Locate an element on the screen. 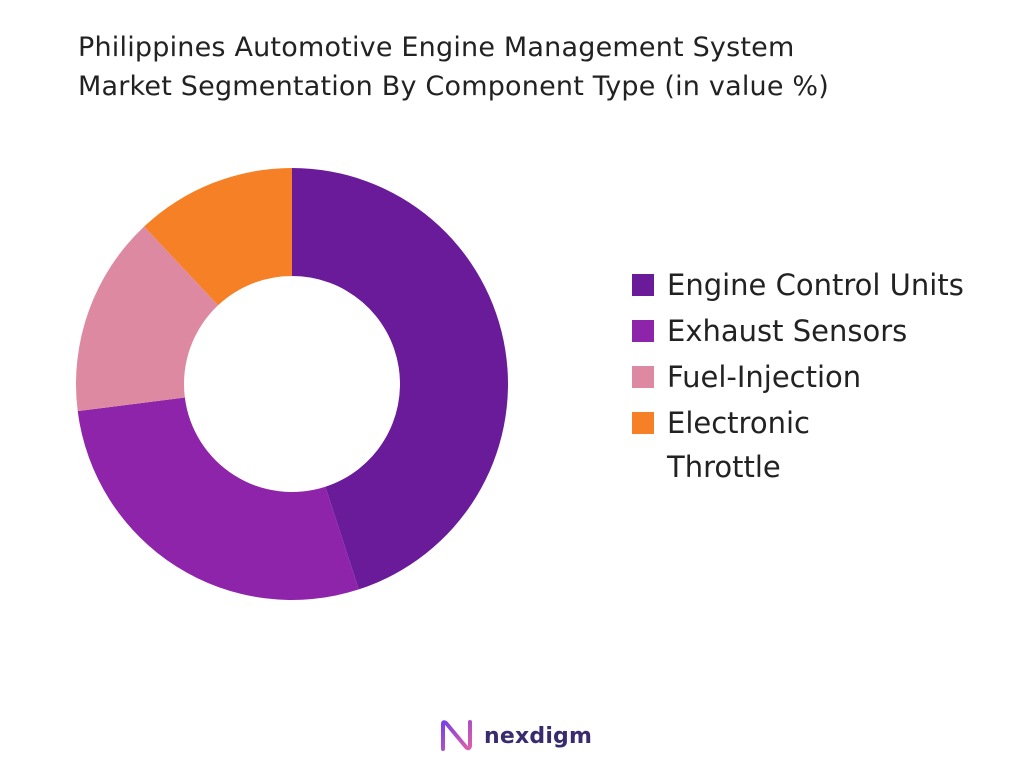 The width and height of the screenshot is (1024, 768). legend-swatch-electronic-throttle is located at coordinates (643, 423).